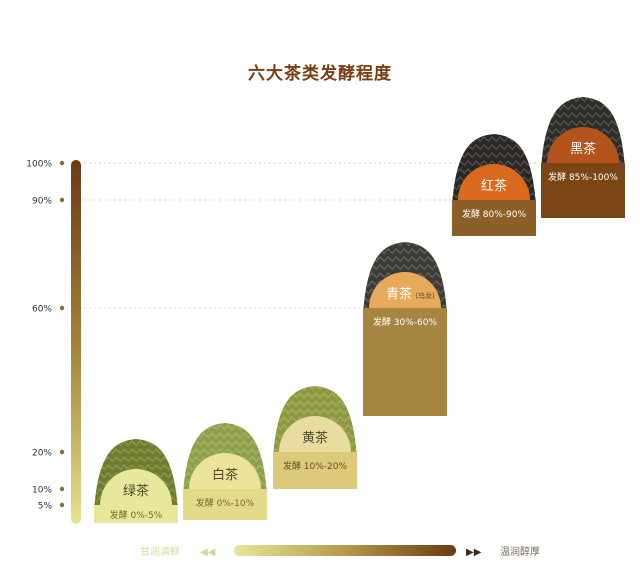 The image size is (640, 579). What do you see at coordinates (583, 149) in the screenshot?
I see `tea-name-label: 黑茶` at bounding box center [583, 149].